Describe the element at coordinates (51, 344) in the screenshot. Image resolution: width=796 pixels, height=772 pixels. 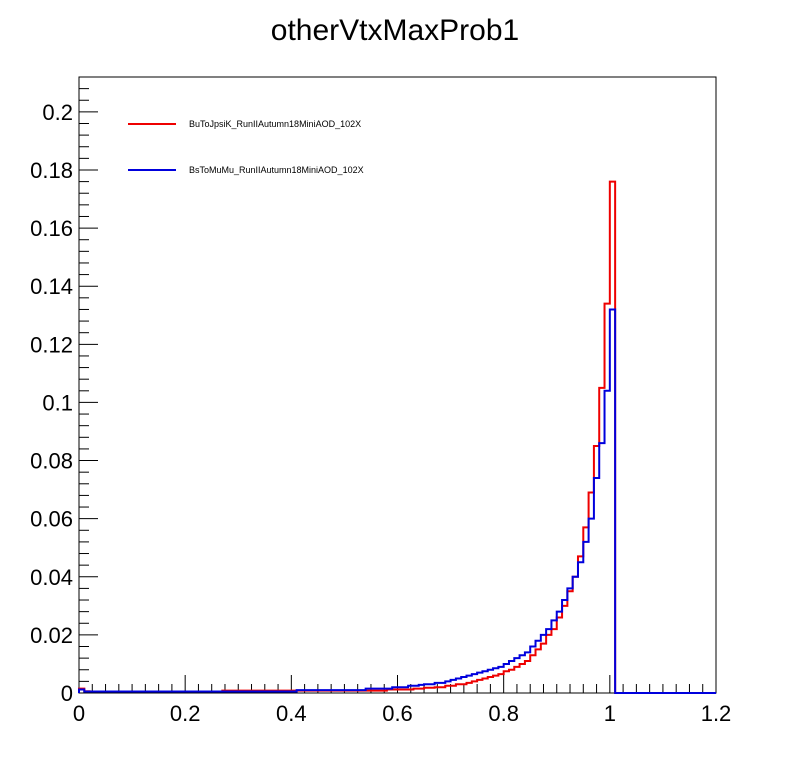
I see `y-tick-label: 0.12` at that location.